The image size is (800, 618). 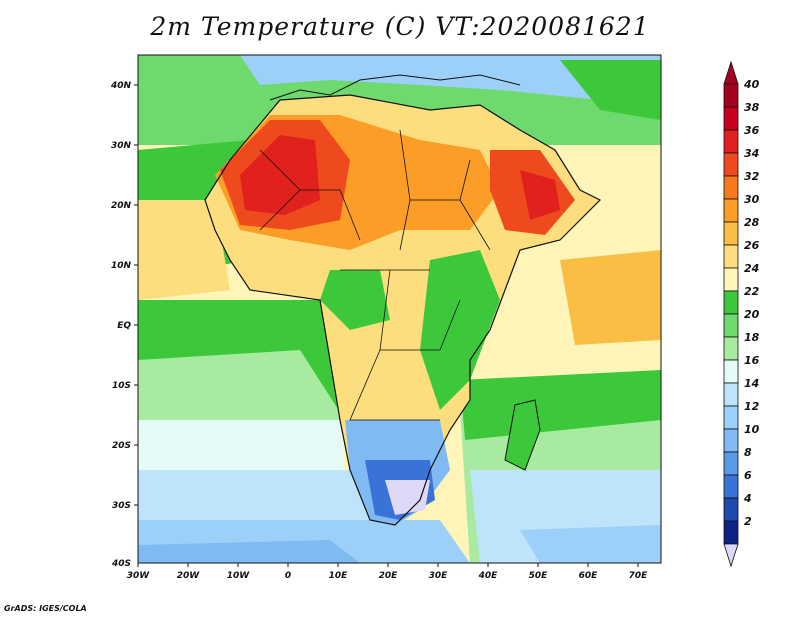 I want to click on lon-label: 0, so click(x=288, y=576).